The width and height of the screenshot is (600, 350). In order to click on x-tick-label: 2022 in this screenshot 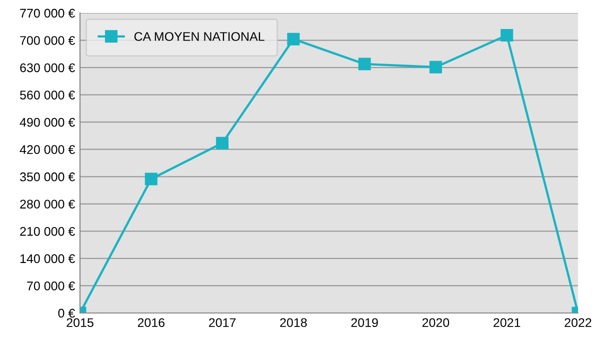, I will do `click(578, 323)`.